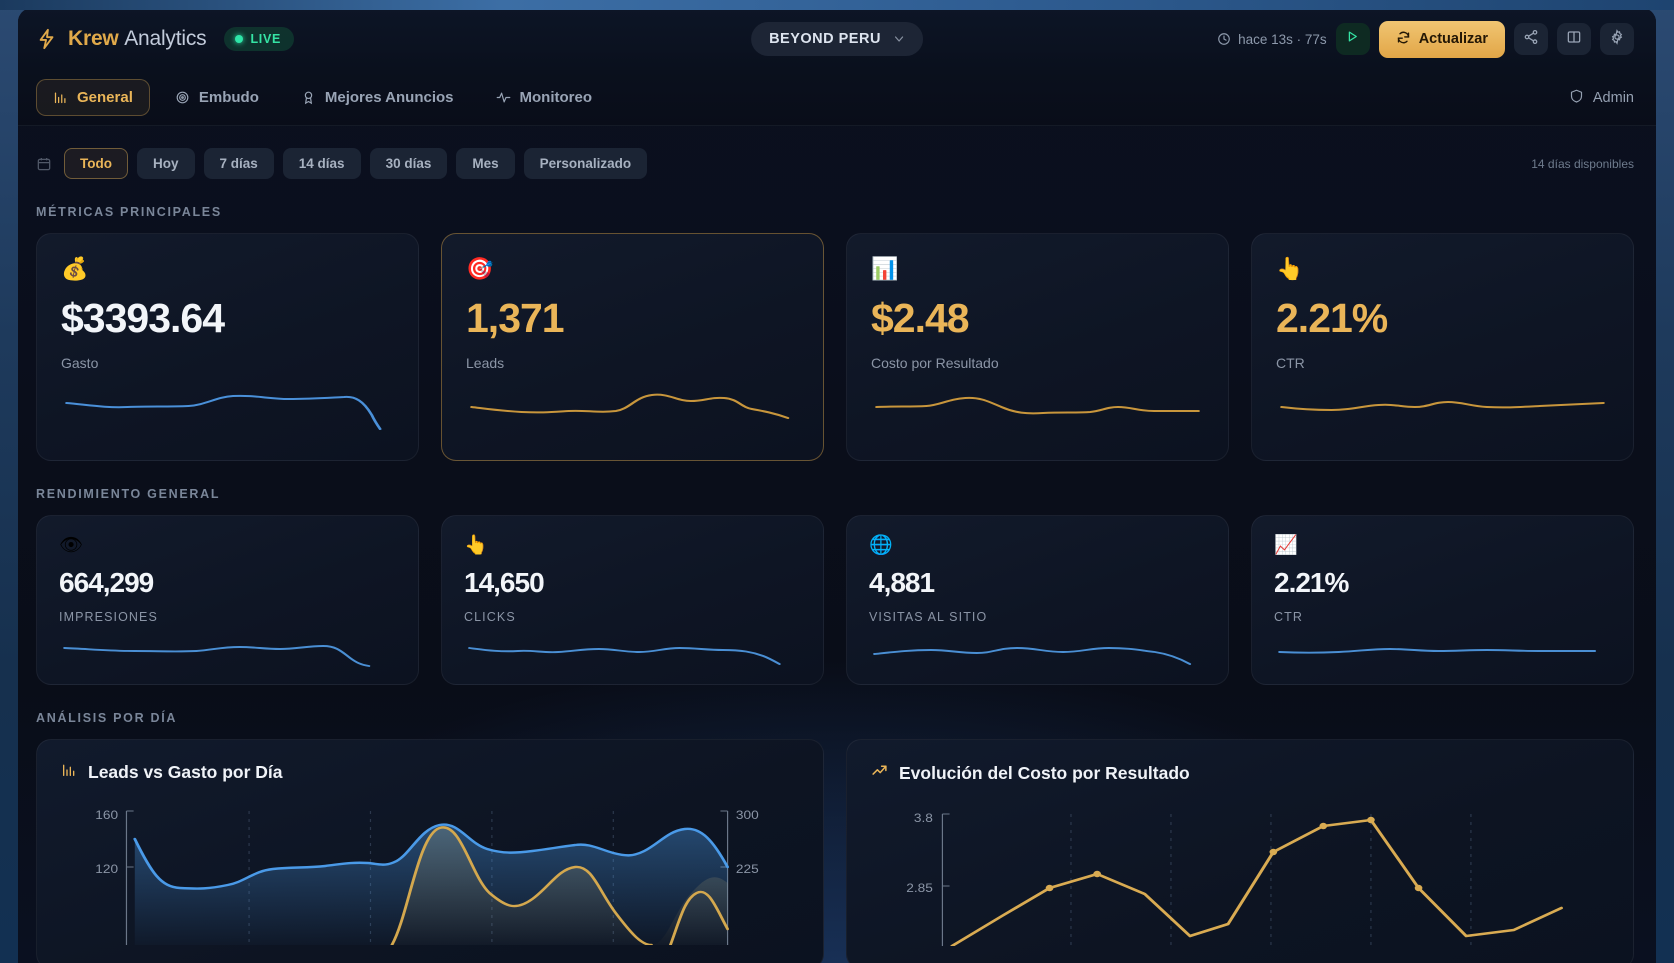 This screenshot has width=1674, height=963. I want to click on filter-todo: Todo, so click(96, 163).